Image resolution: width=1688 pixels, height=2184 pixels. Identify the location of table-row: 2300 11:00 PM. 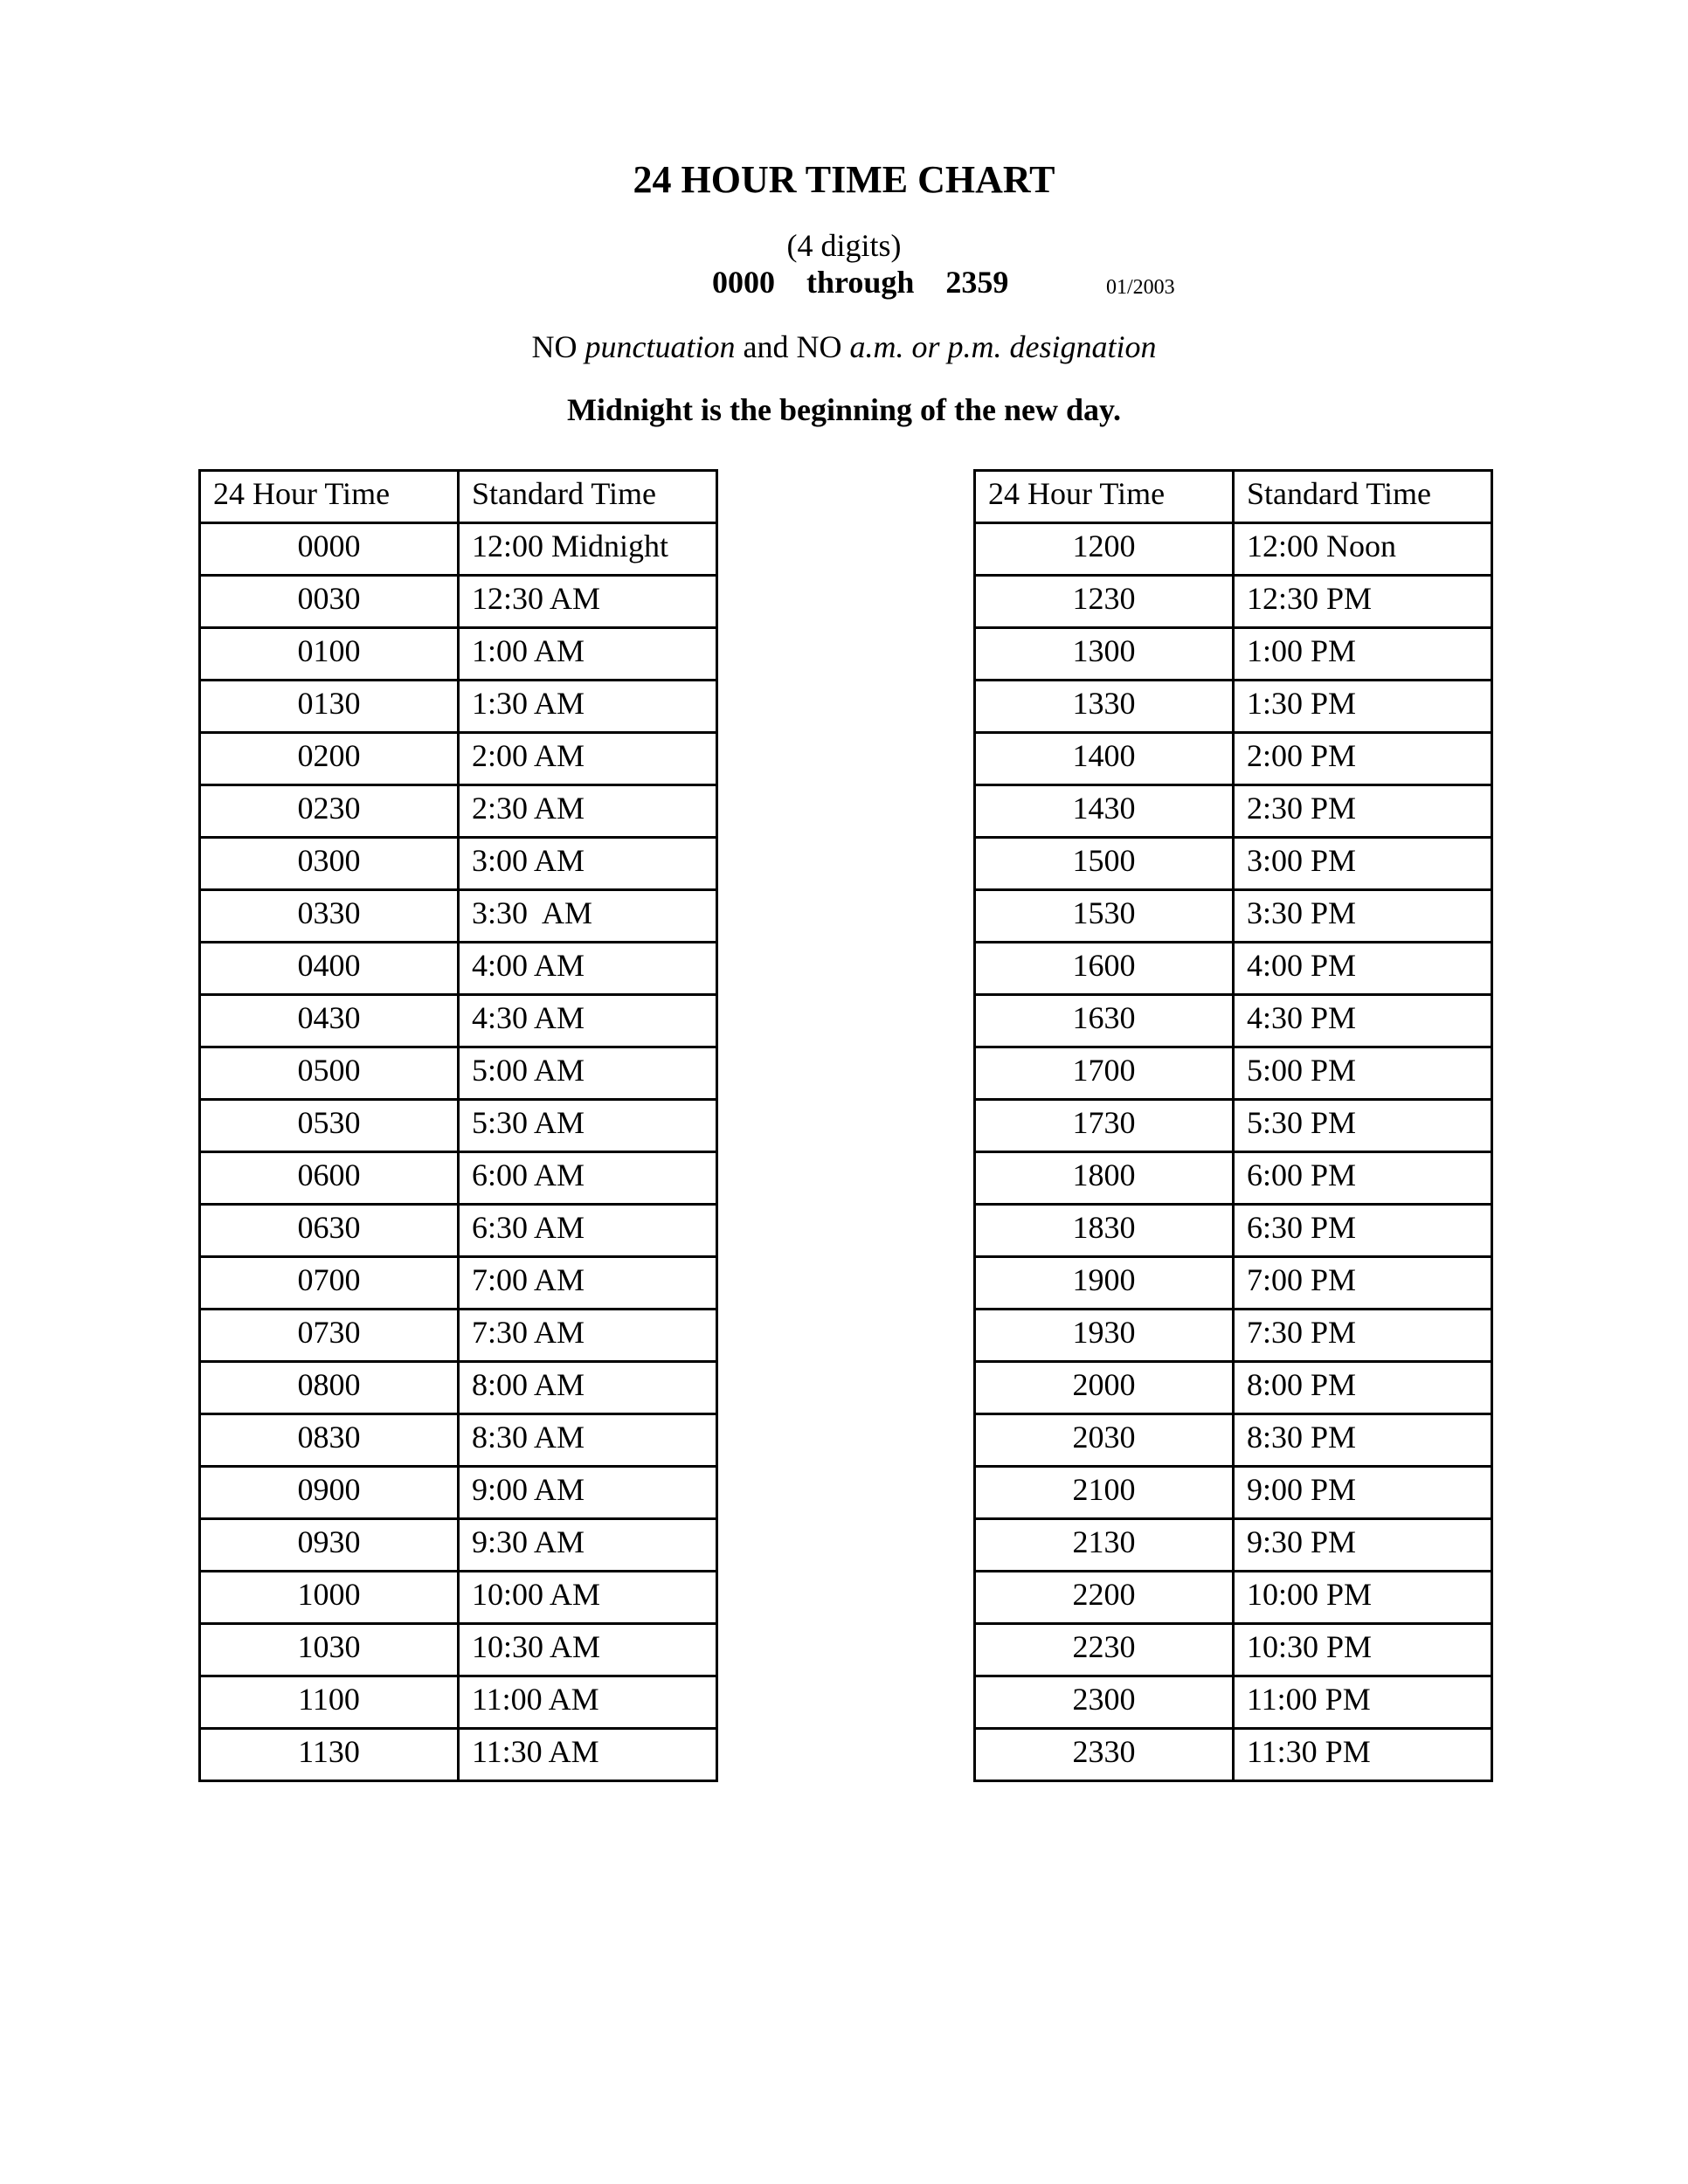
(1233, 1702).